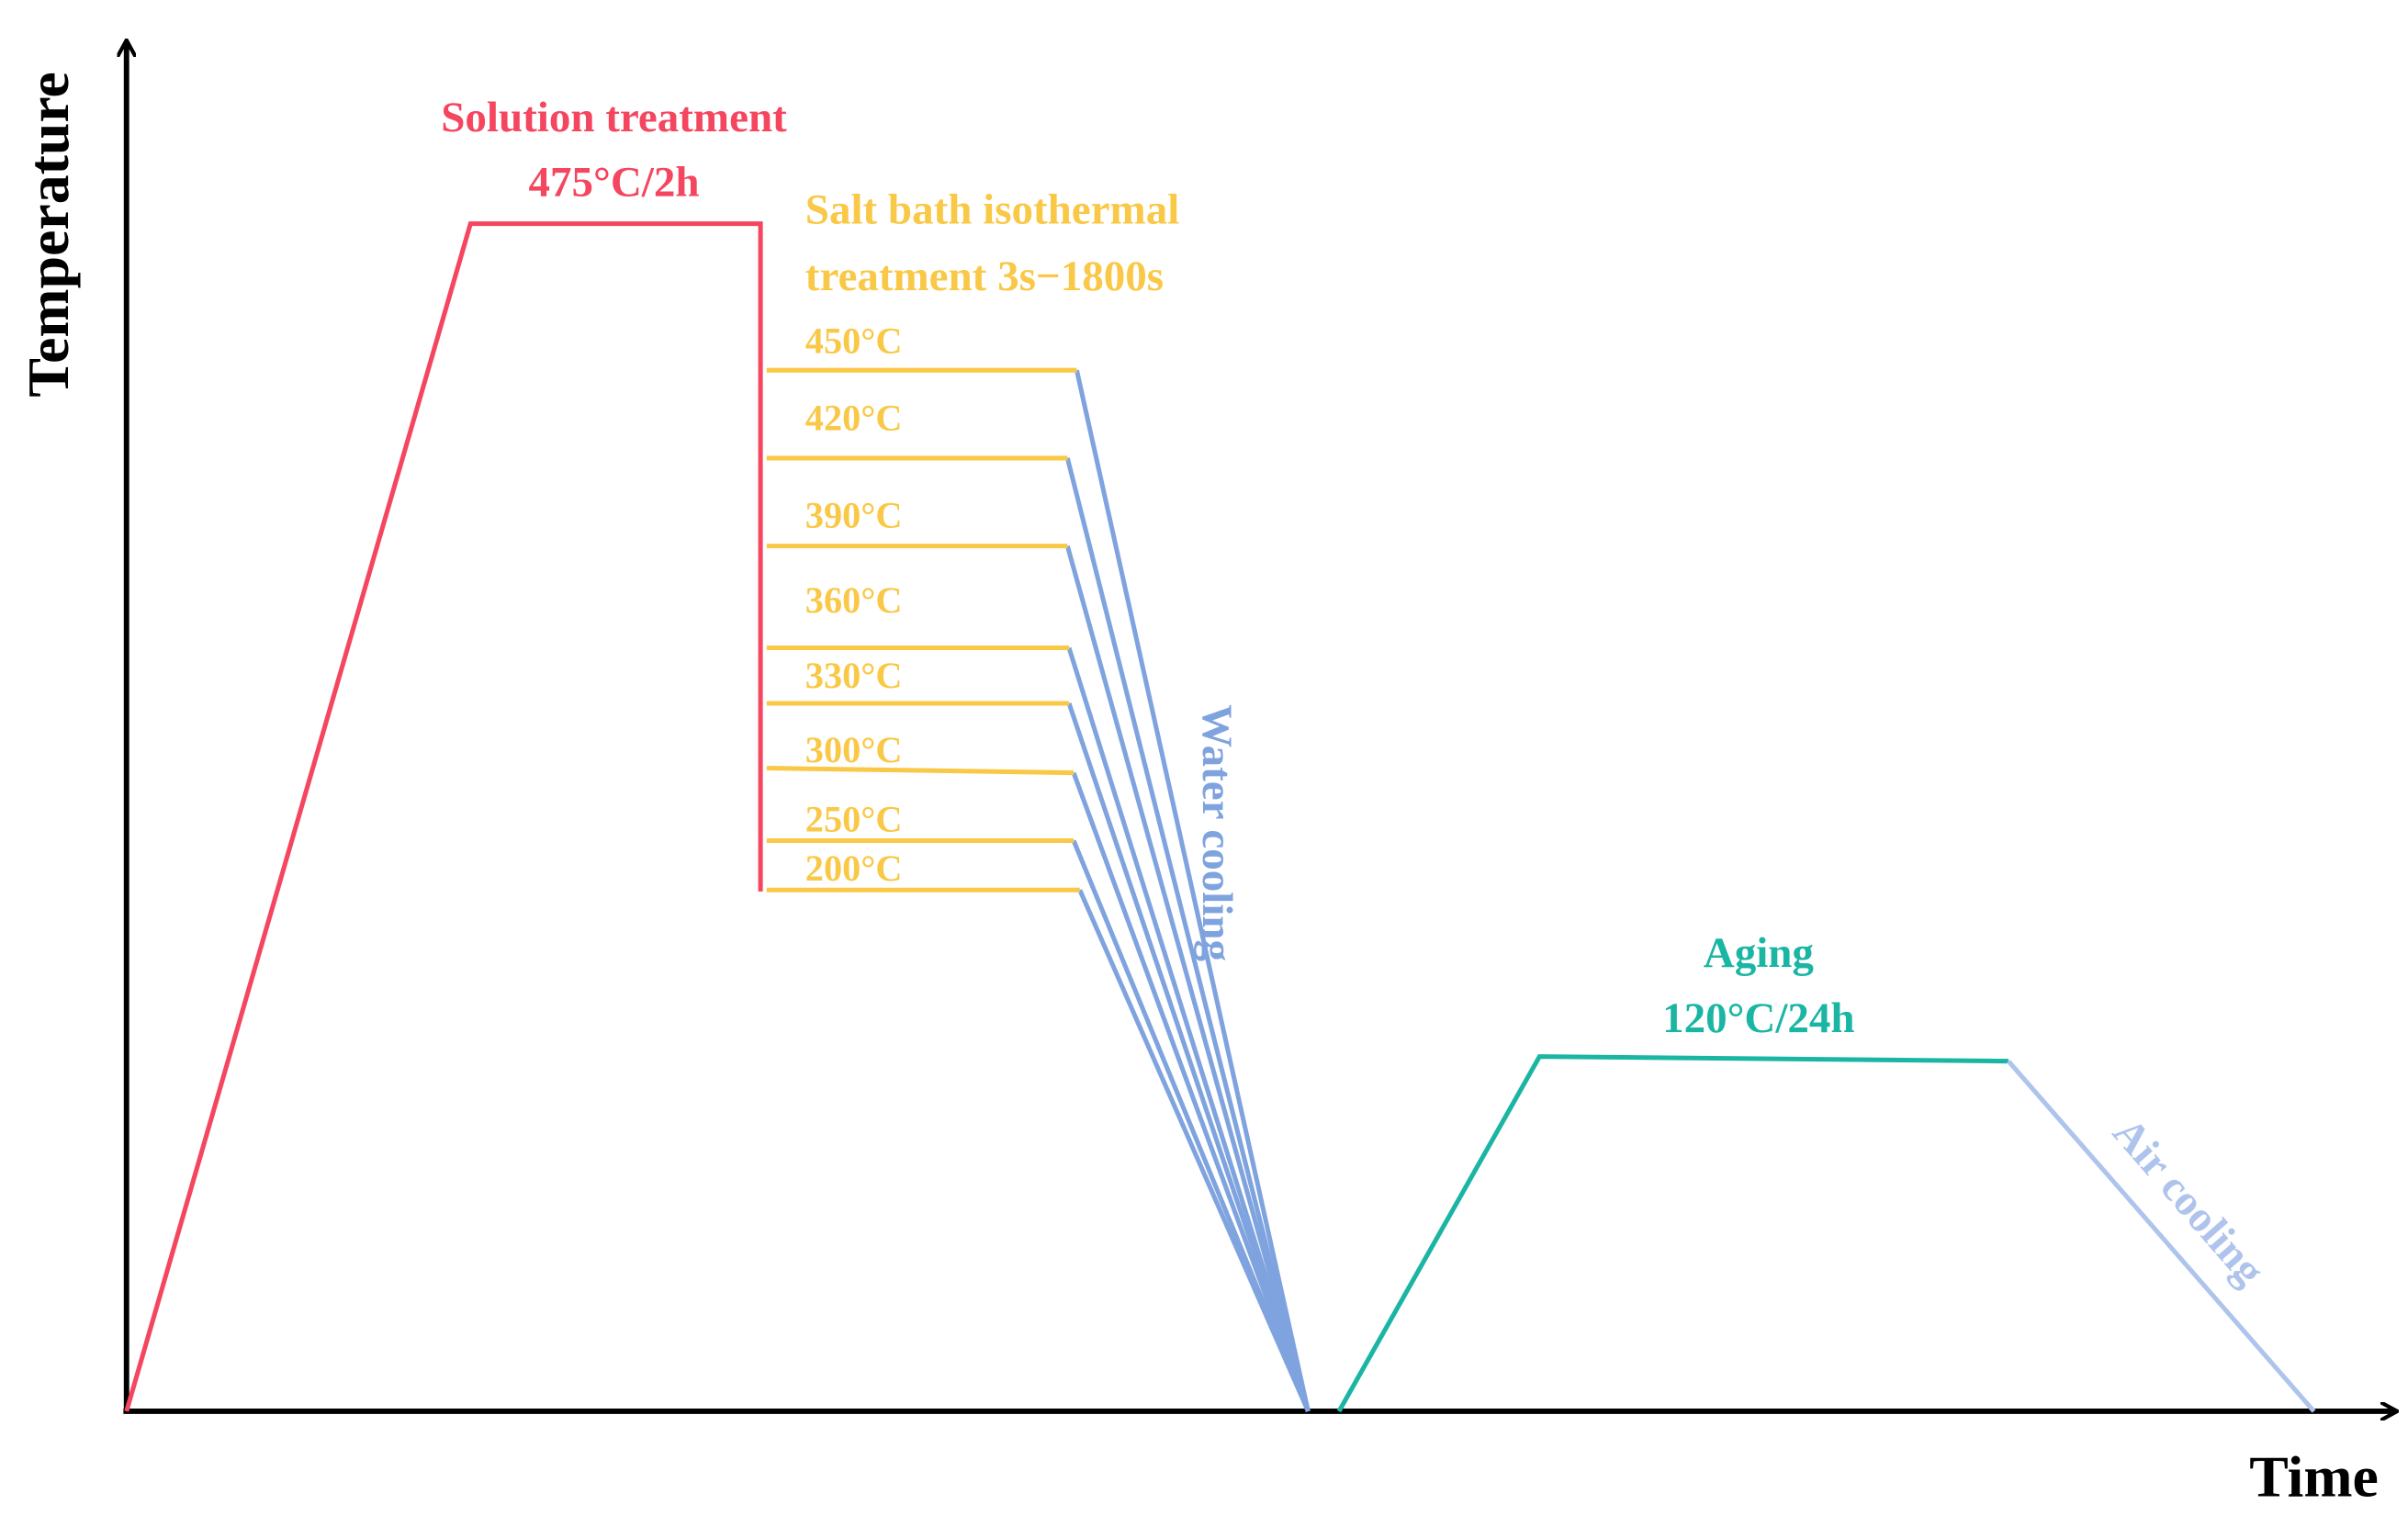 This screenshot has height=1527, width=2408. What do you see at coordinates (2161, 1236) in the screenshot?
I see `air-cooling-curve` at bounding box center [2161, 1236].